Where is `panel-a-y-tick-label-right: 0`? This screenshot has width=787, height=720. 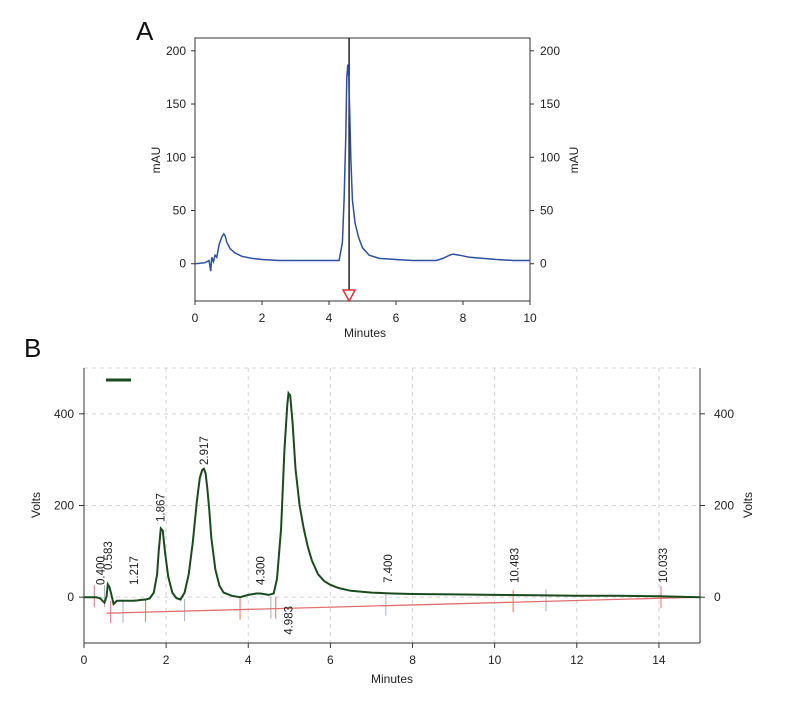 panel-a-y-tick-label-right: 0 is located at coordinates (543, 264).